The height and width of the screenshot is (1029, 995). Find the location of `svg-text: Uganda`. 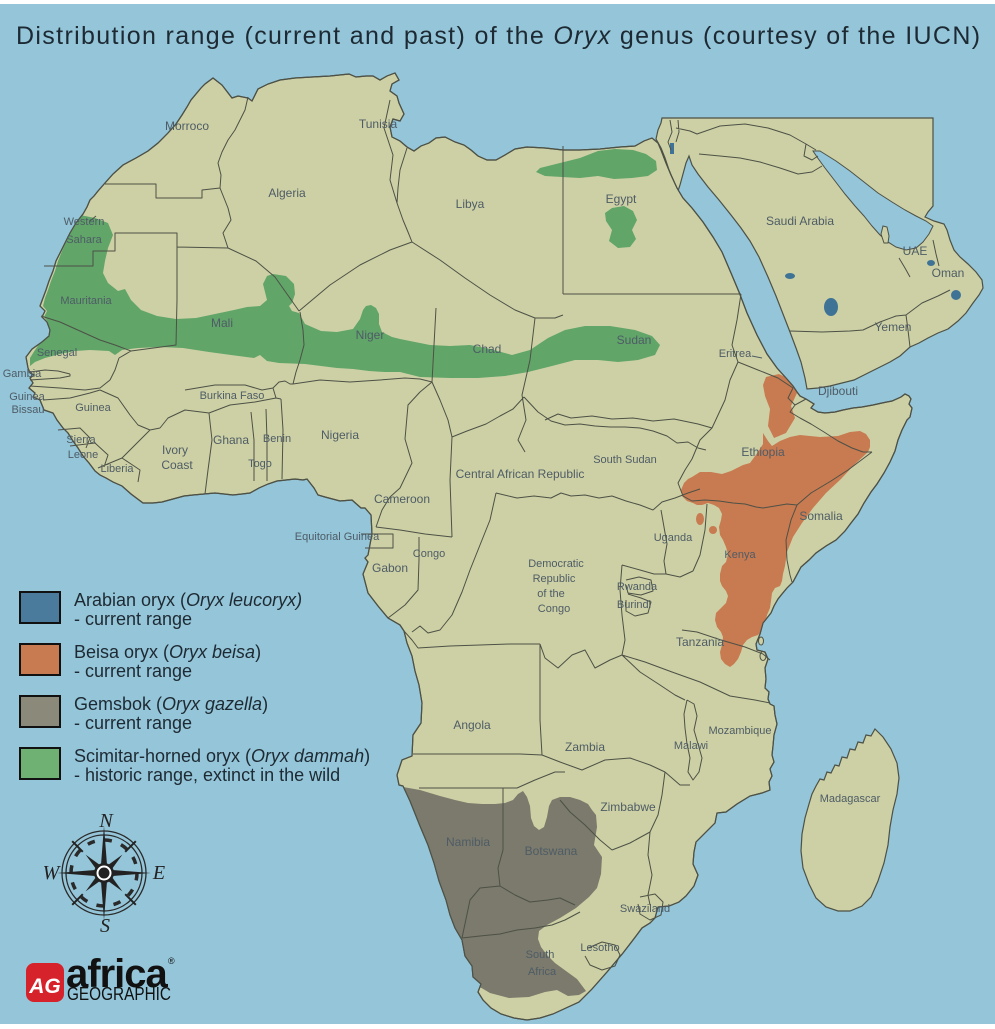

svg-text: Uganda is located at coordinates (673, 538).